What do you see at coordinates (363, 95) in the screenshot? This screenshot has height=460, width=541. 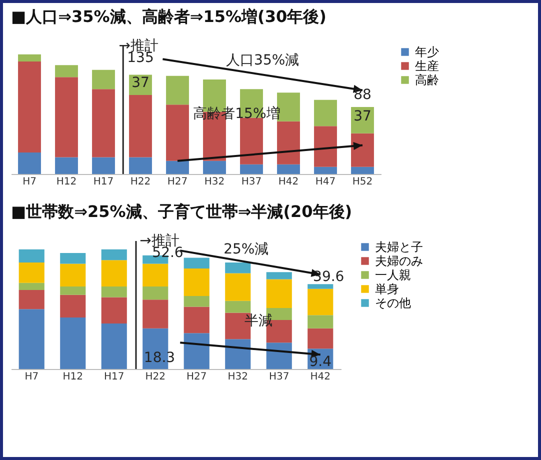 I see `annotation: 88` at bounding box center [363, 95].